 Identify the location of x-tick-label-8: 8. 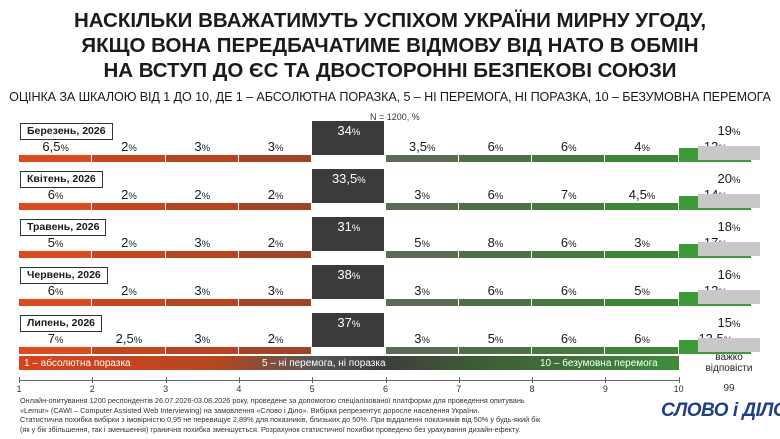
(532, 389).